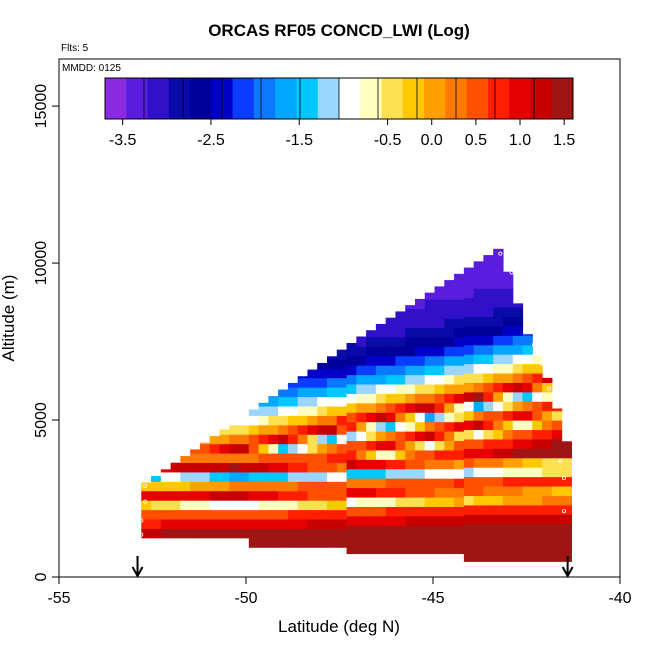  I want to click on colorbar-swatch, so click(477, 98).